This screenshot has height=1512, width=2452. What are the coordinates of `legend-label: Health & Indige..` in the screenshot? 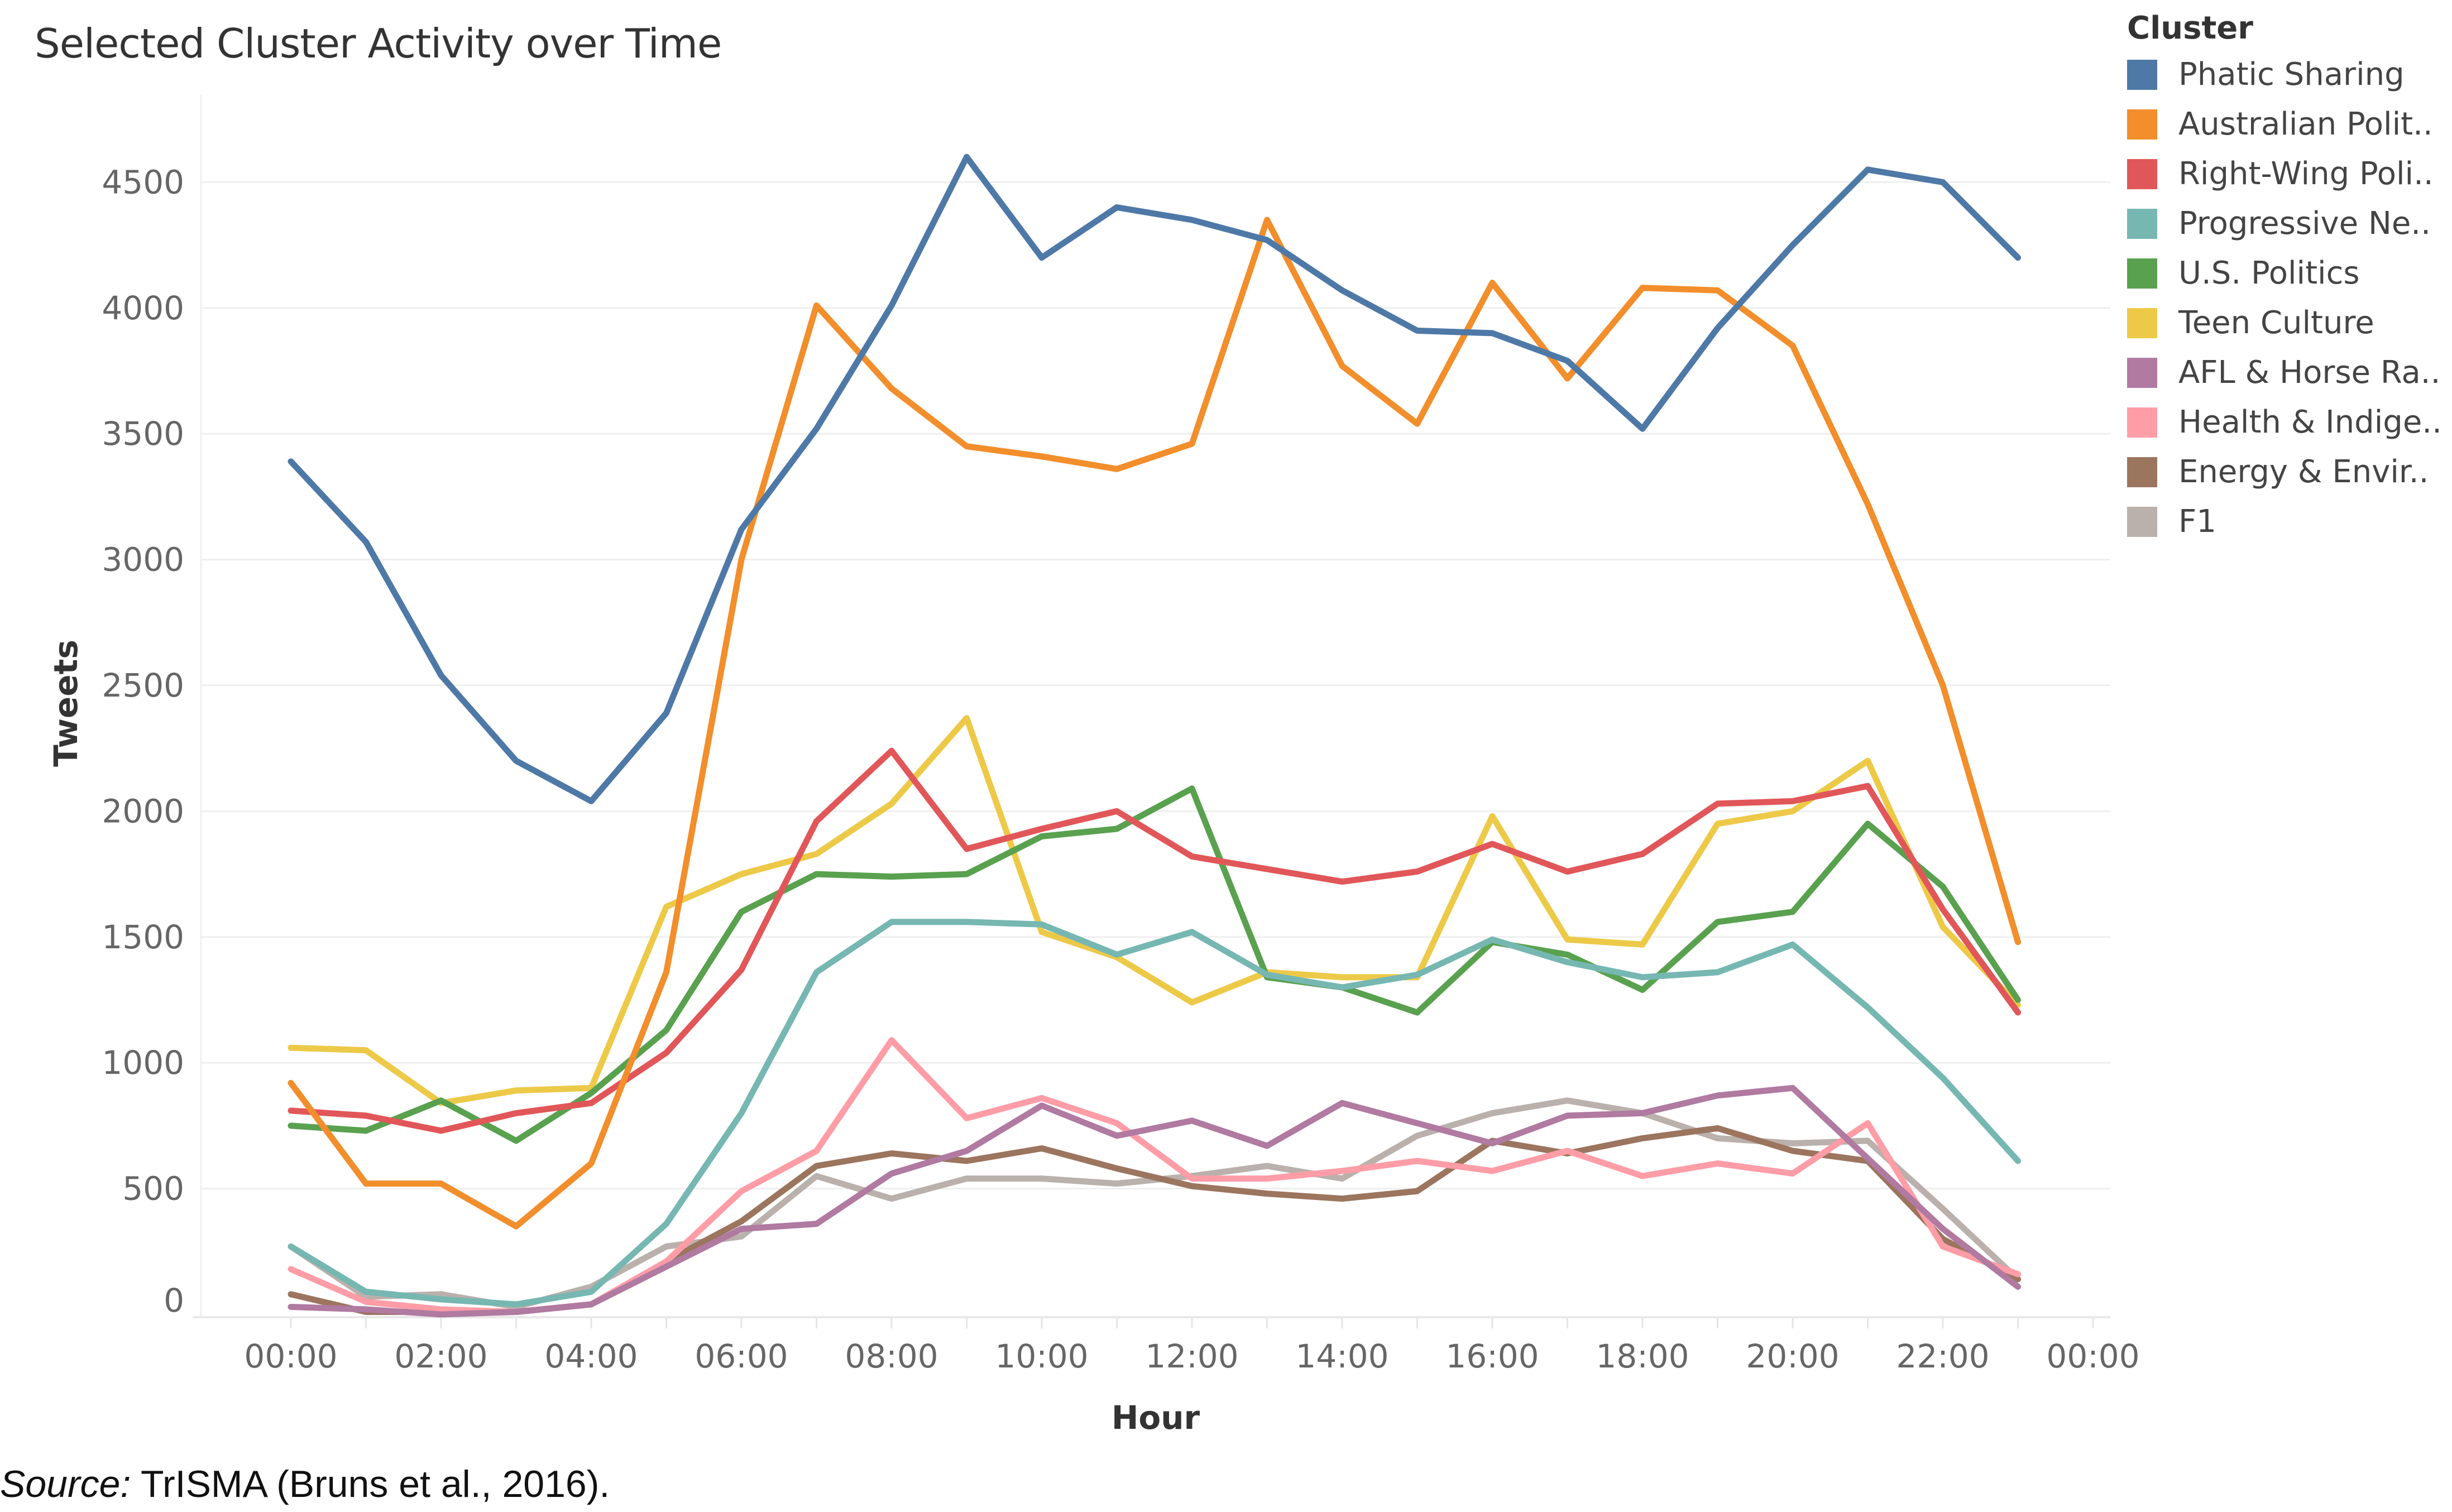 It's located at (2310, 422).